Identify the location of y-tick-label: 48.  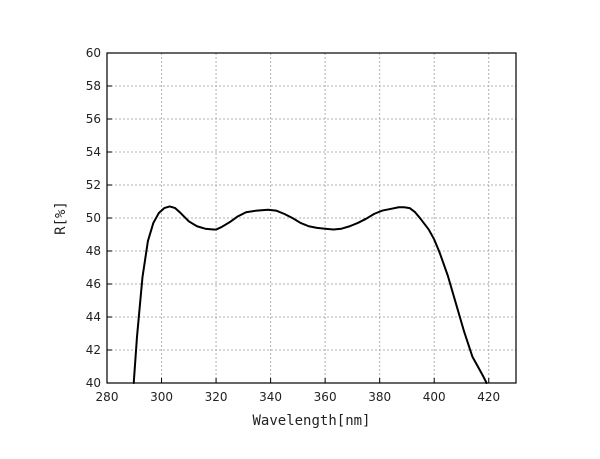
(93, 251).